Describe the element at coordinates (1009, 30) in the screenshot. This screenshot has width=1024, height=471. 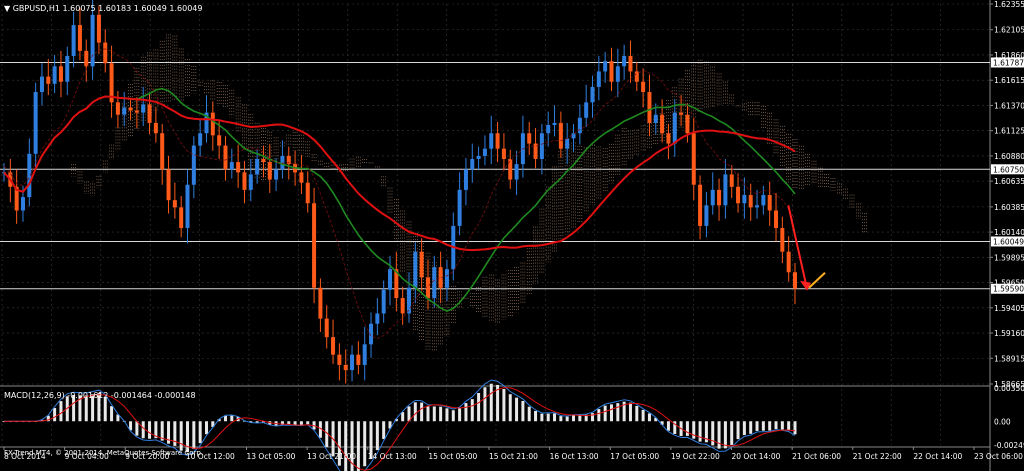
I see `price-tick-label: 1.62105` at that location.